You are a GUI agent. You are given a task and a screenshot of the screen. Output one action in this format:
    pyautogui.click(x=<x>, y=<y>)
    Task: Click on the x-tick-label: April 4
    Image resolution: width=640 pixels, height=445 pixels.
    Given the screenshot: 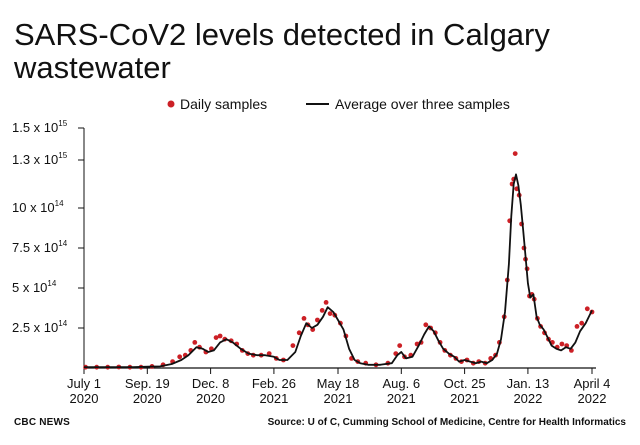 What is the action you would take?
    pyautogui.click(x=592, y=383)
    